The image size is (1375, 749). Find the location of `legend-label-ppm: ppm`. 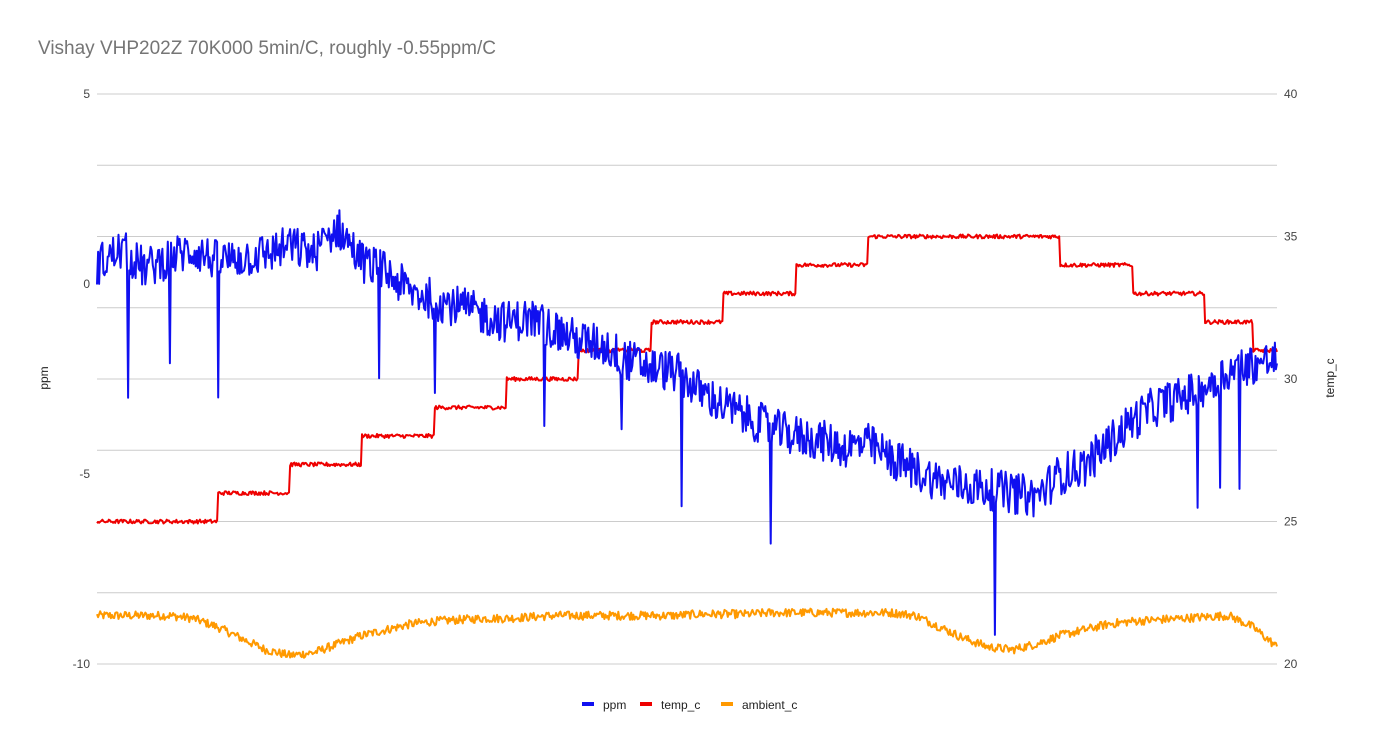

legend-label-ppm: ppm is located at coordinates (614, 705).